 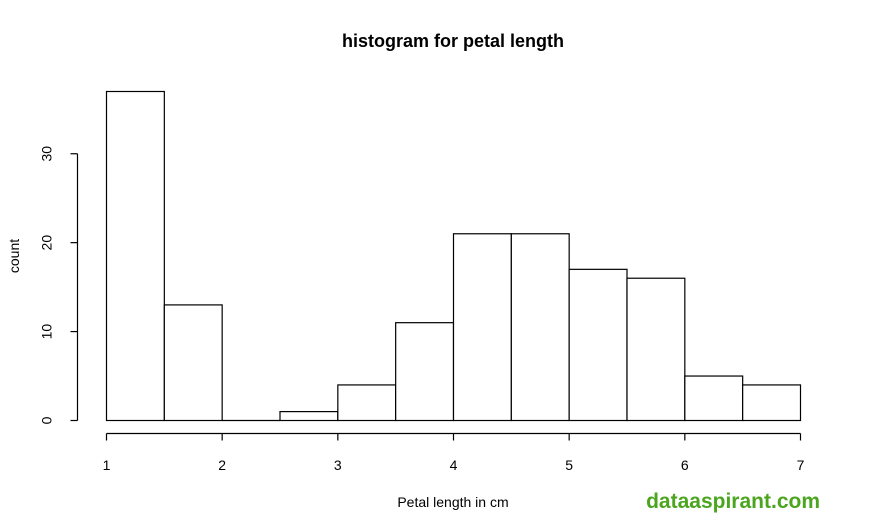 I want to click on y-tick-label: 0, so click(x=47, y=420).